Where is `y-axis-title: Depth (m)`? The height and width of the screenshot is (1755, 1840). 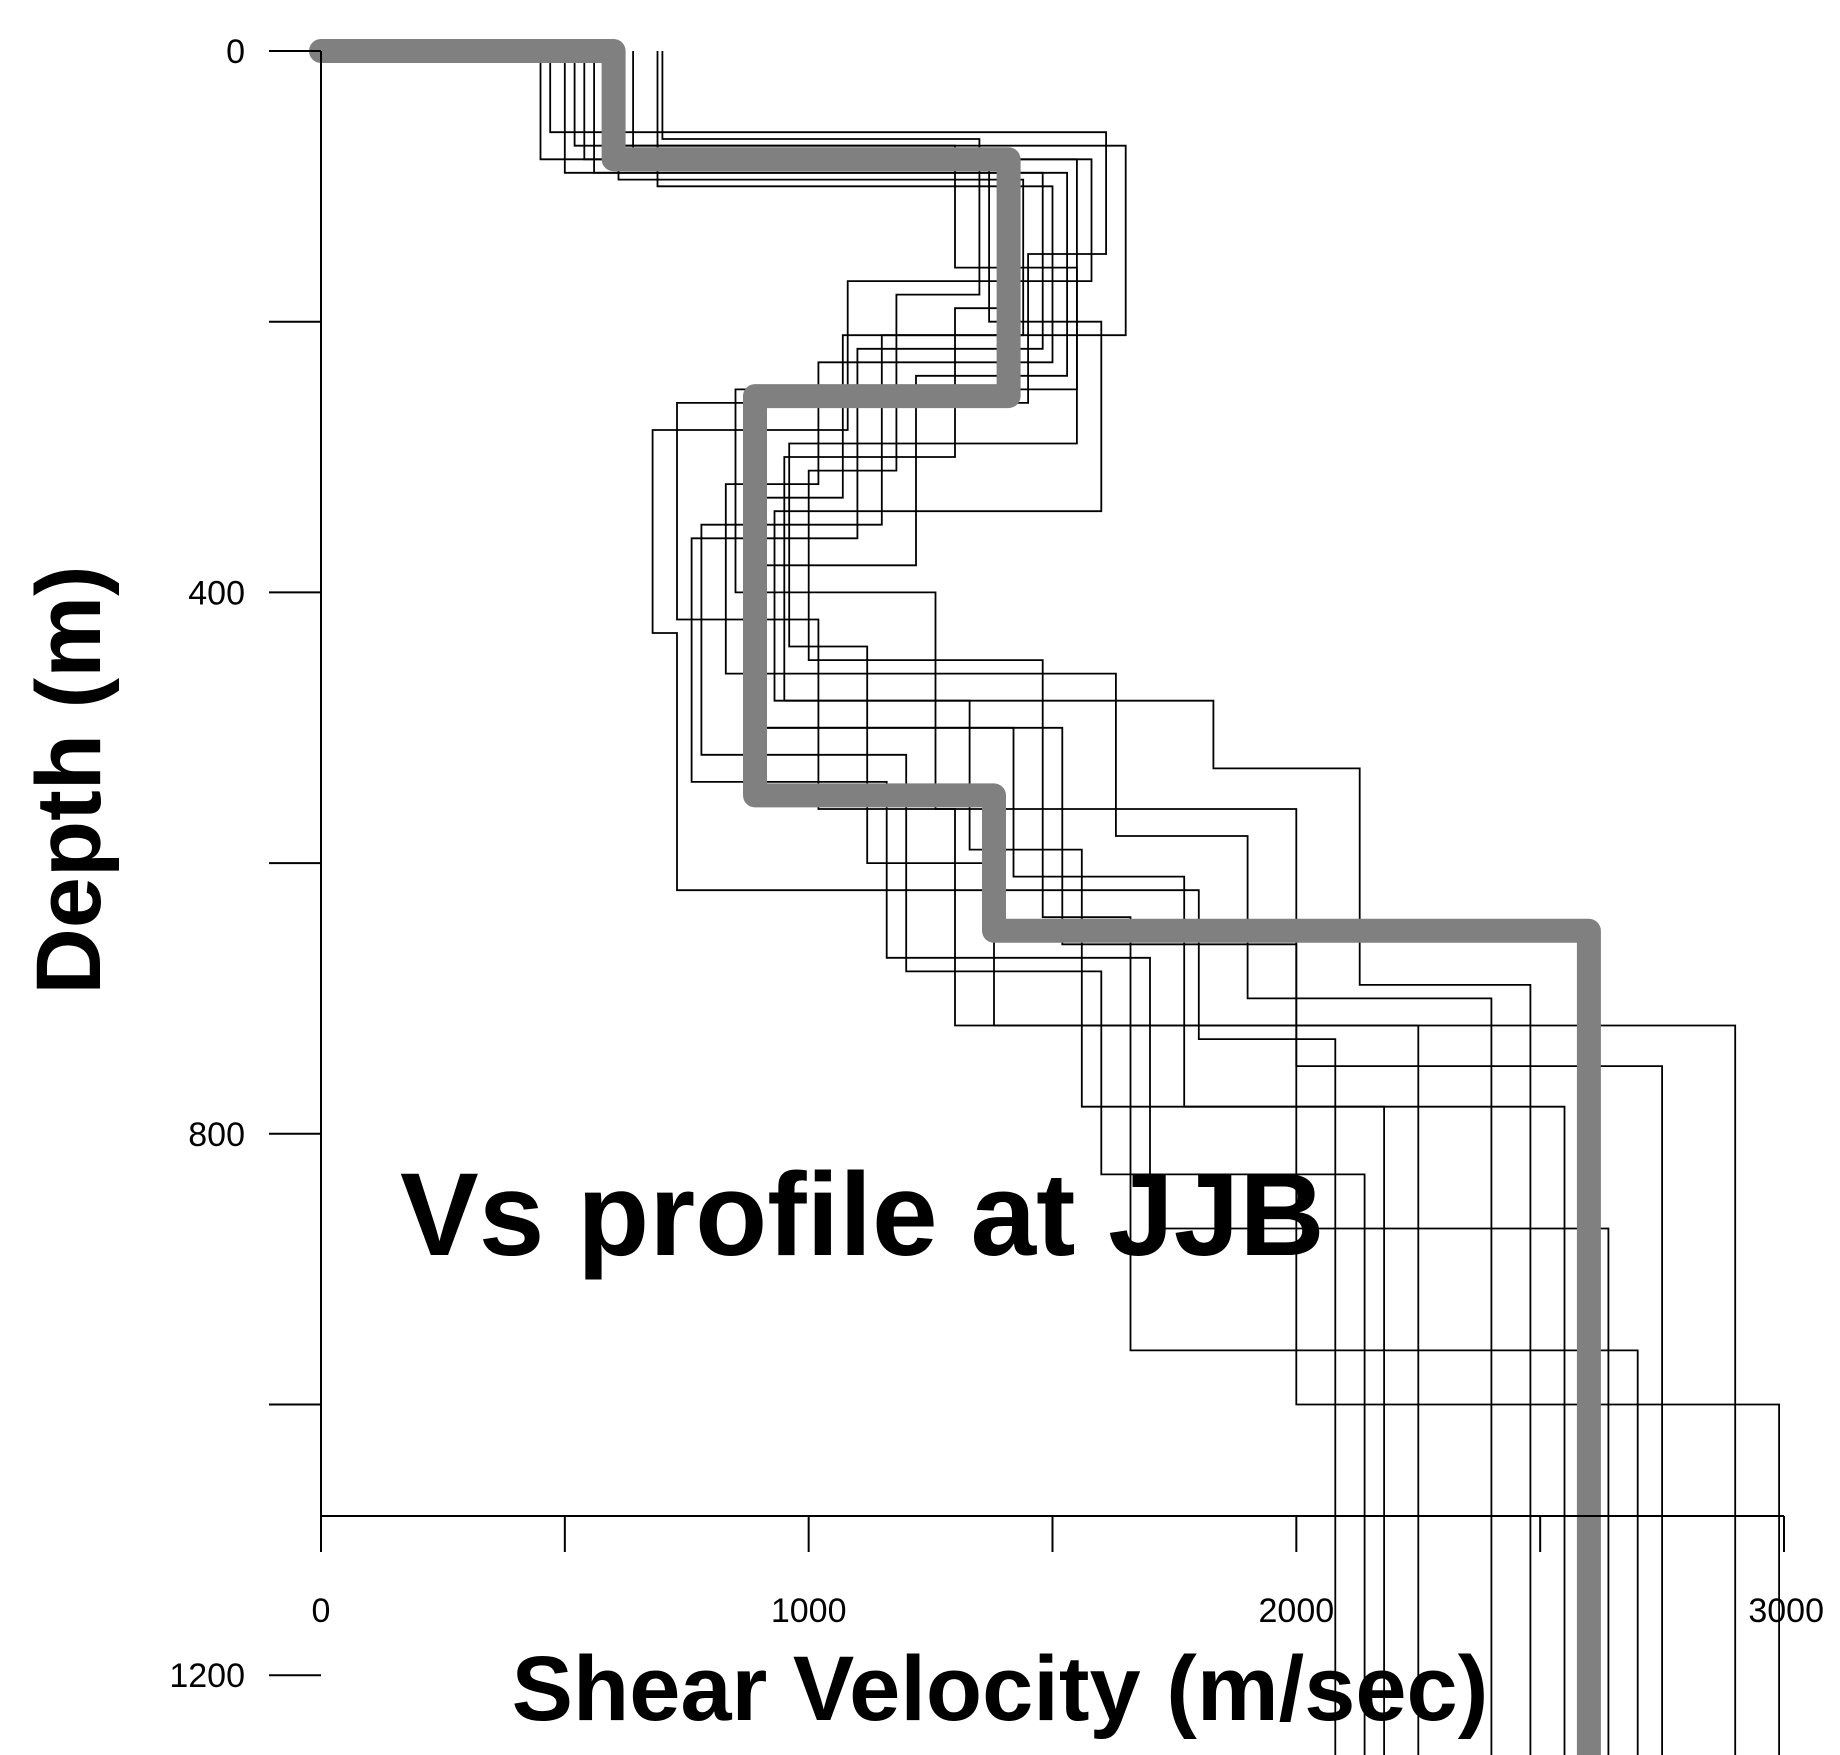 y-axis-title: Depth (m) is located at coordinates (69, 779).